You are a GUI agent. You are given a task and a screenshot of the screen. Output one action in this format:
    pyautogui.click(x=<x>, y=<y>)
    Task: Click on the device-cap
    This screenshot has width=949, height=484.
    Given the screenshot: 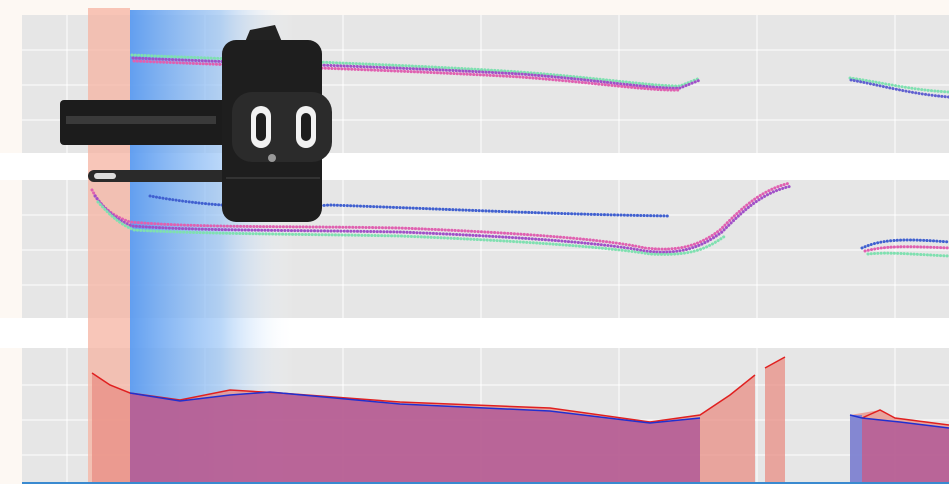 What is the action you would take?
    pyautogui.click(x=263, y=33)
    